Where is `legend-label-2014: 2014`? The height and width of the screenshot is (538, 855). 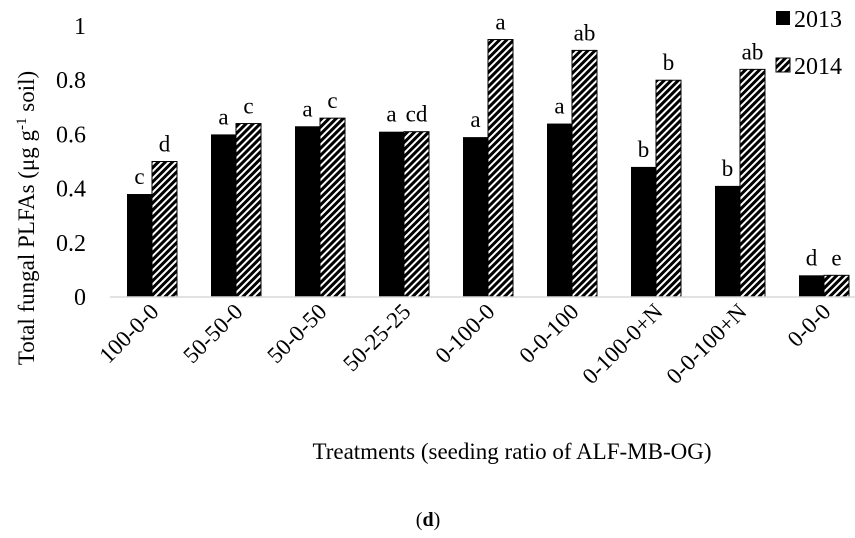 legend-label-2014: 2014 is located at coordinates (818, 67).